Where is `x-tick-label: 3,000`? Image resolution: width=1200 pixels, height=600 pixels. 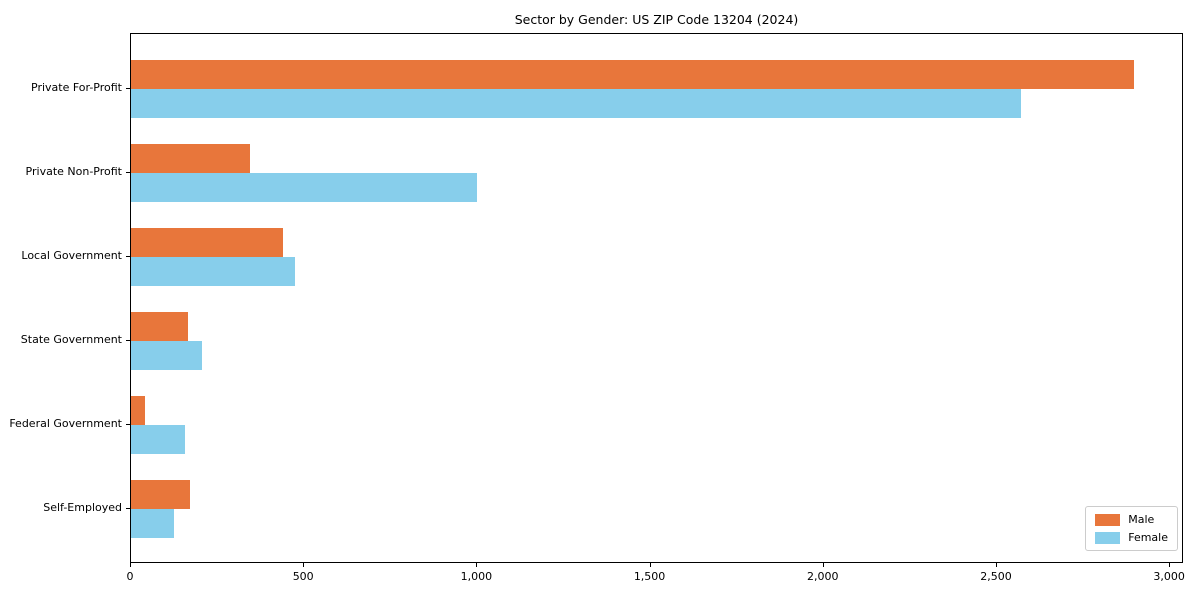 x-tick-label: 3,000 is located at coordinates (1169, 576).